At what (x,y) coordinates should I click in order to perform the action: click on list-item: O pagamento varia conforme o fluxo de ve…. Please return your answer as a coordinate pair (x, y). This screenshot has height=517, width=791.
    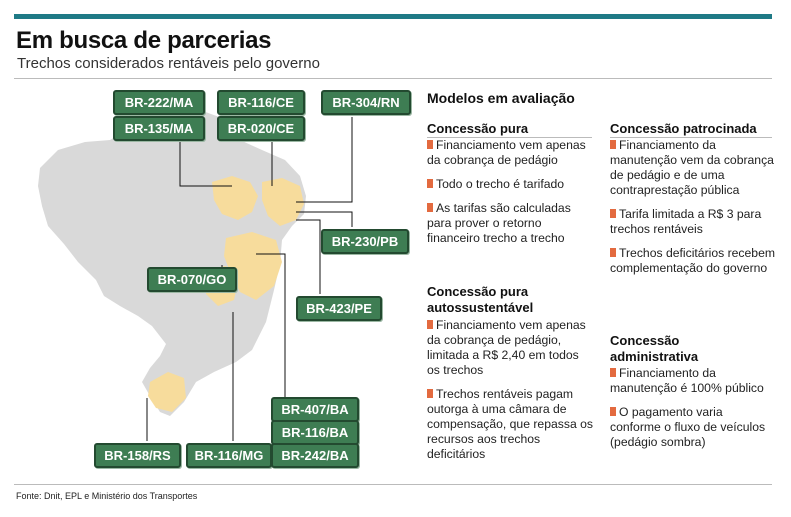
    Looking at the image, I should click on (688, 427).